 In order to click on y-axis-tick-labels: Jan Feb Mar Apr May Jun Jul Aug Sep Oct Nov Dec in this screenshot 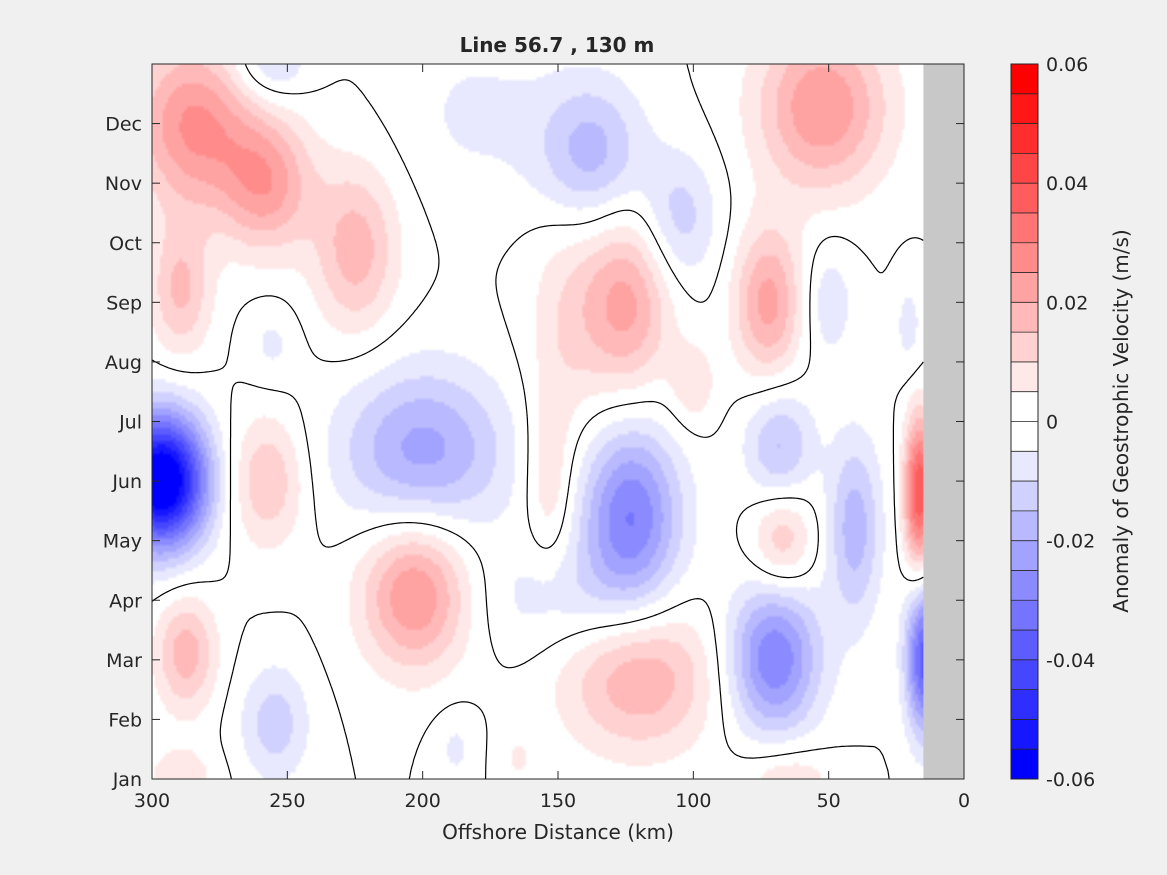, I will do `click(122, 452)`.